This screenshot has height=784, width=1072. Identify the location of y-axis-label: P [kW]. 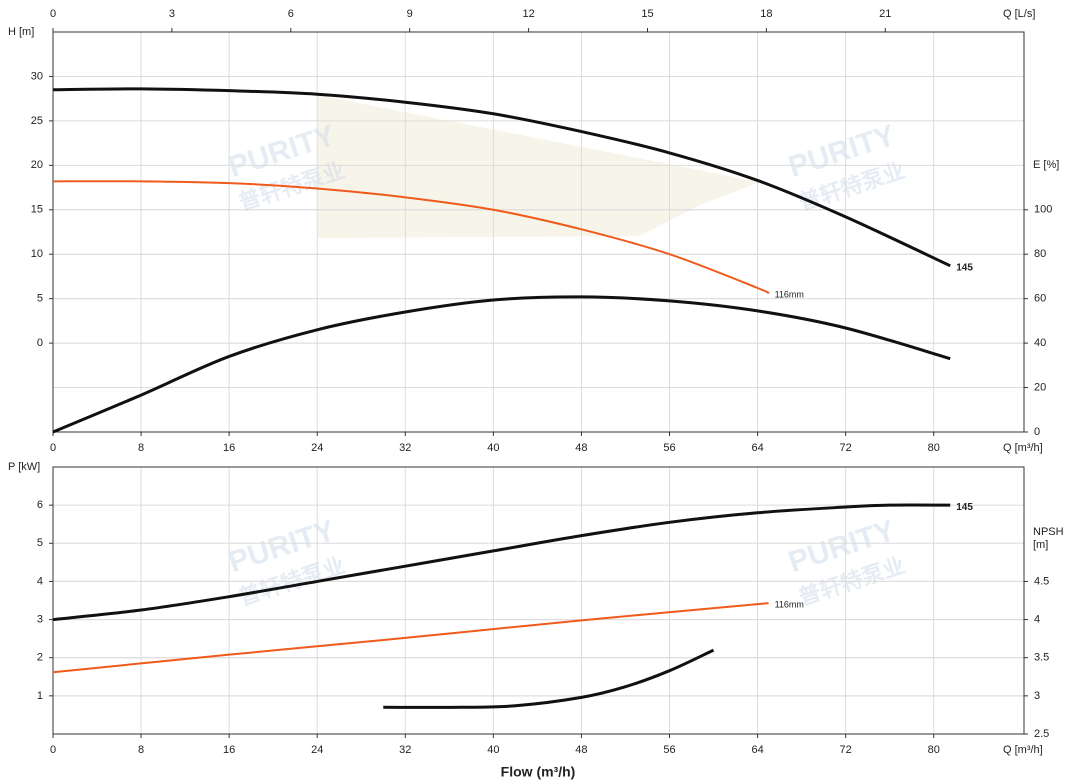
(24, 467).